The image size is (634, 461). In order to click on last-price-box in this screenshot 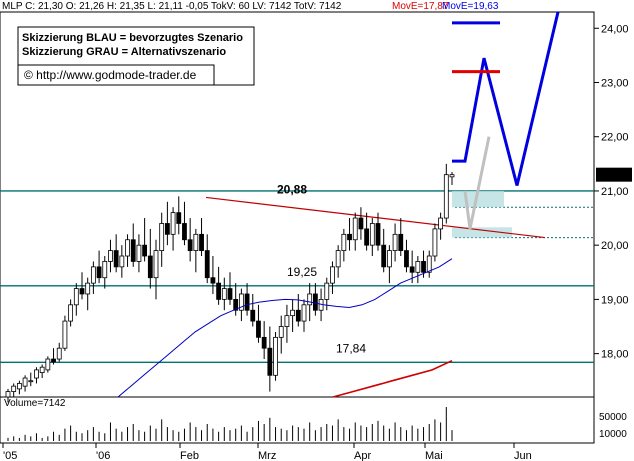, I will do `click(614, 174)`.